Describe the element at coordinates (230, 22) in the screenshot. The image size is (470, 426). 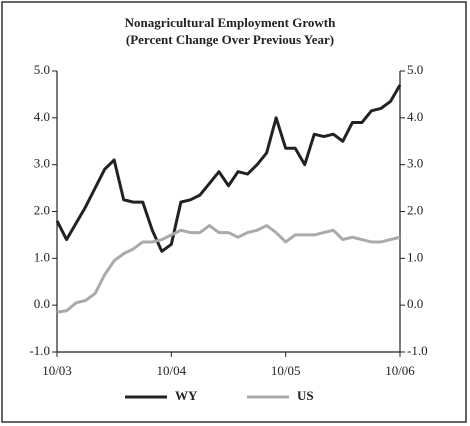
I see `chart-title: Nonagricultural Employment Growth` at that location.